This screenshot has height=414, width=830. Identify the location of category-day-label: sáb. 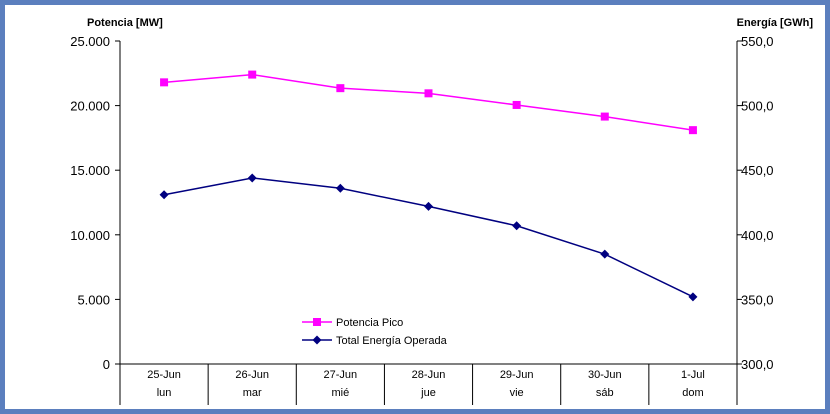
(605, 393).